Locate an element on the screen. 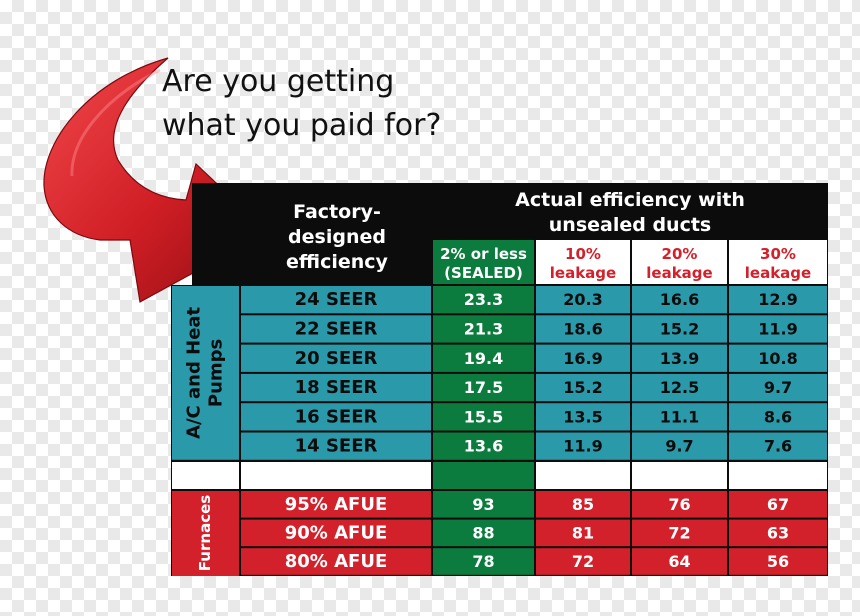  ac-row-value-label: 15.5 is located at coordinates (483, 416).